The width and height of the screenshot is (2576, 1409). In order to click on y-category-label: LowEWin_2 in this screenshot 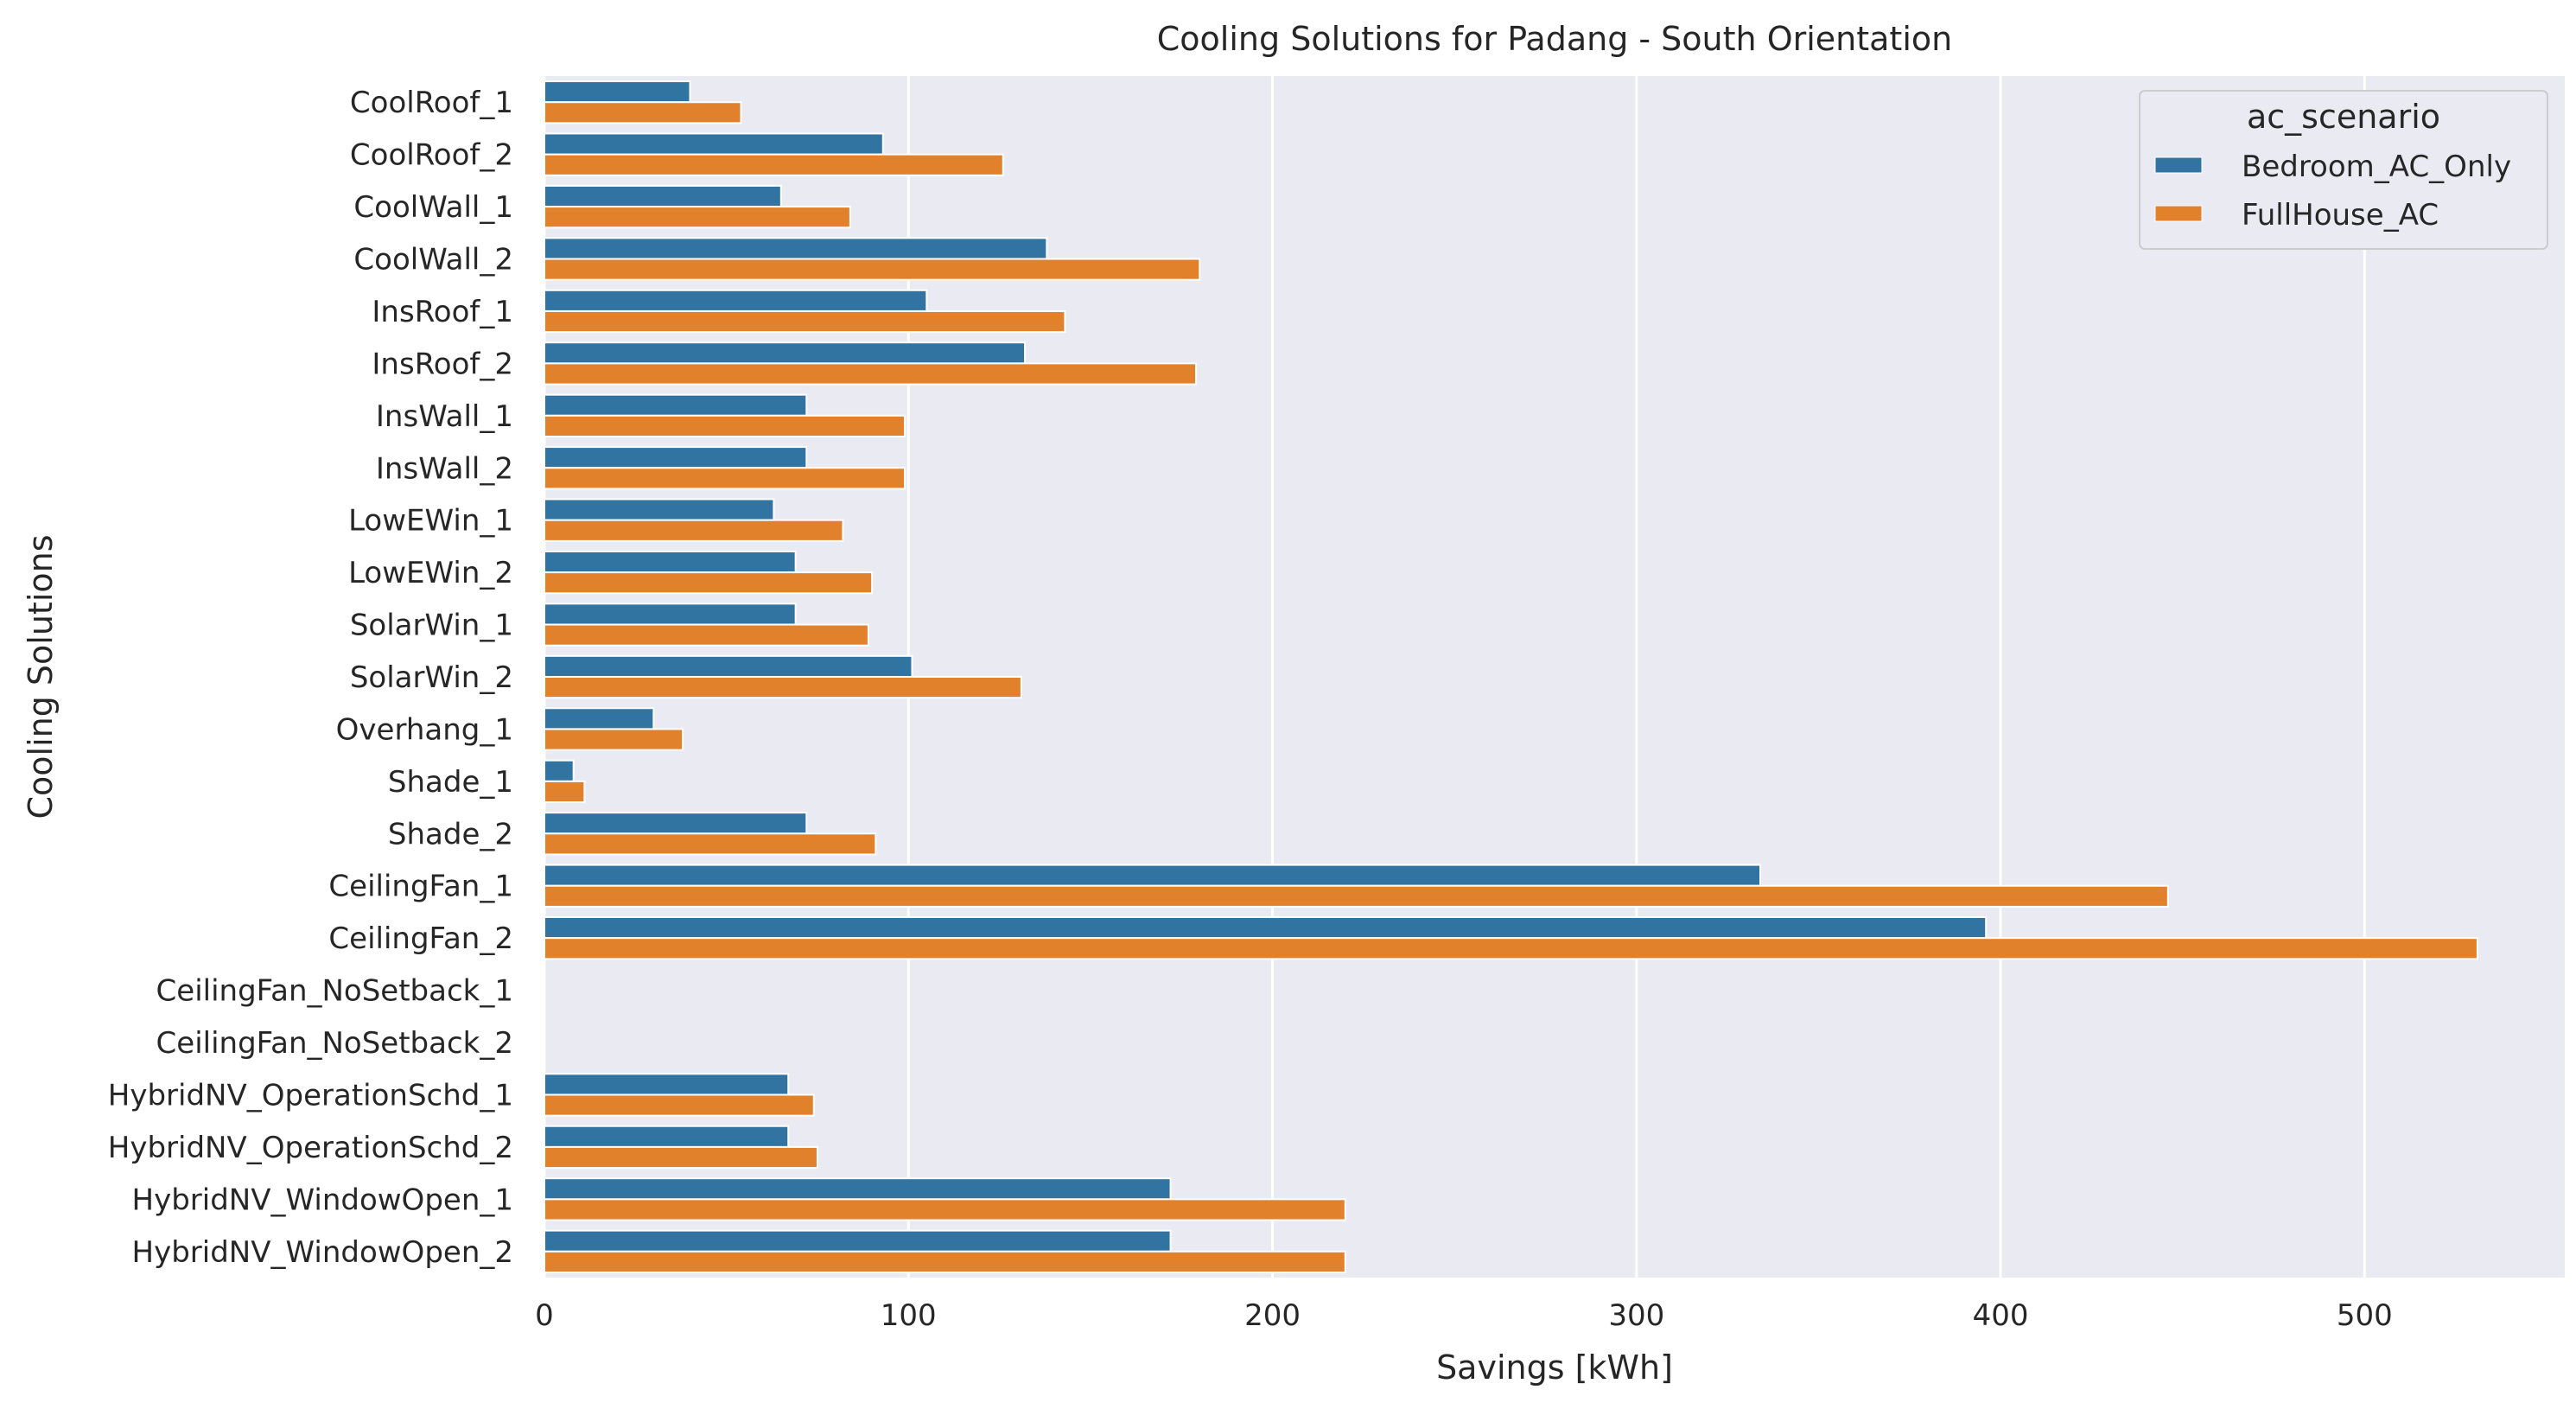, I will do `click(431, 573)`.